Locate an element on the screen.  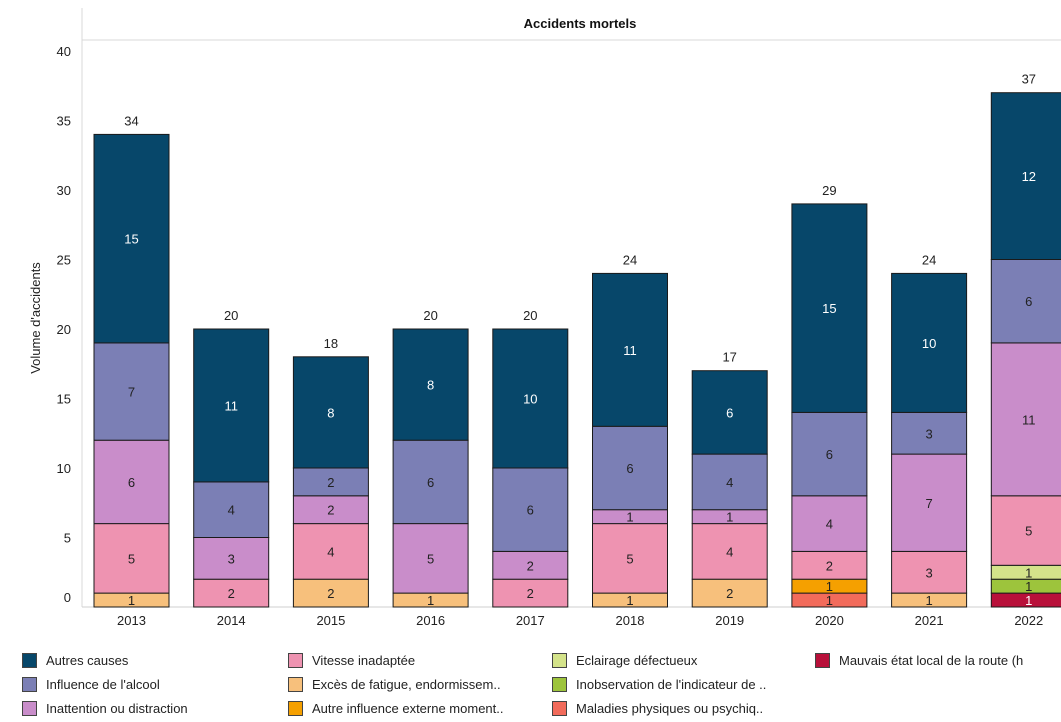
total-label: 29 is located at coordinates (829, 190).